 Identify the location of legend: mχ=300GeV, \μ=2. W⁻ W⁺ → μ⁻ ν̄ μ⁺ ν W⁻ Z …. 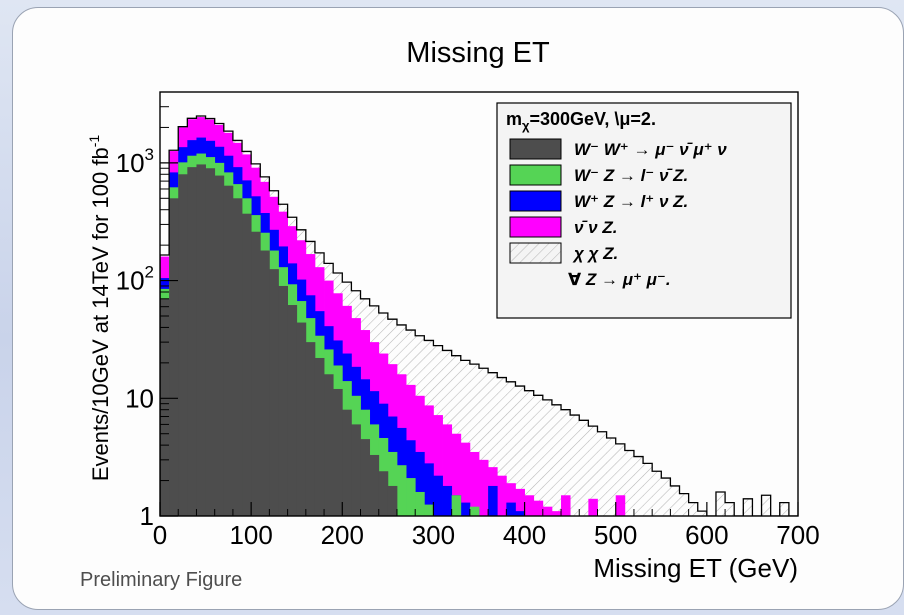
(644, 210).